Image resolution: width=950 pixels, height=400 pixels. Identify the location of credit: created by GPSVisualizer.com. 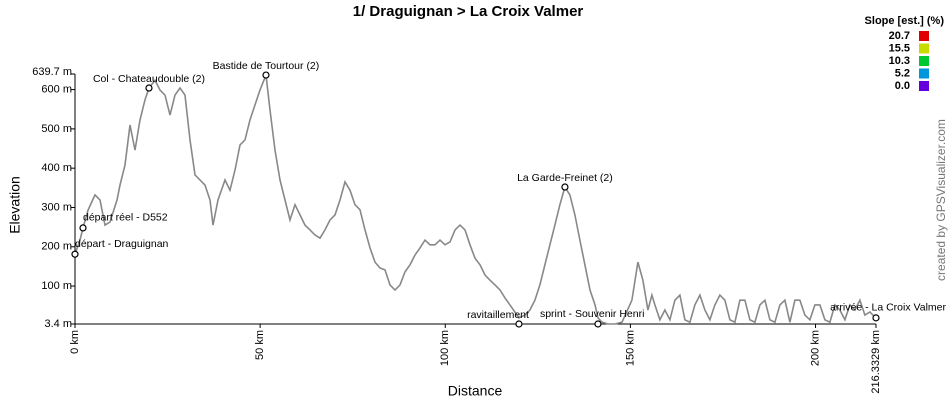
(941, 200).